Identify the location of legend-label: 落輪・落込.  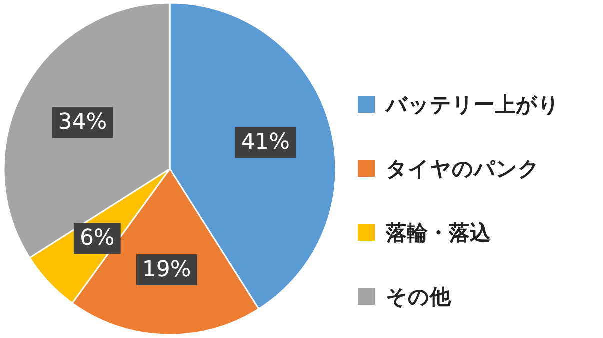
(438, 233).